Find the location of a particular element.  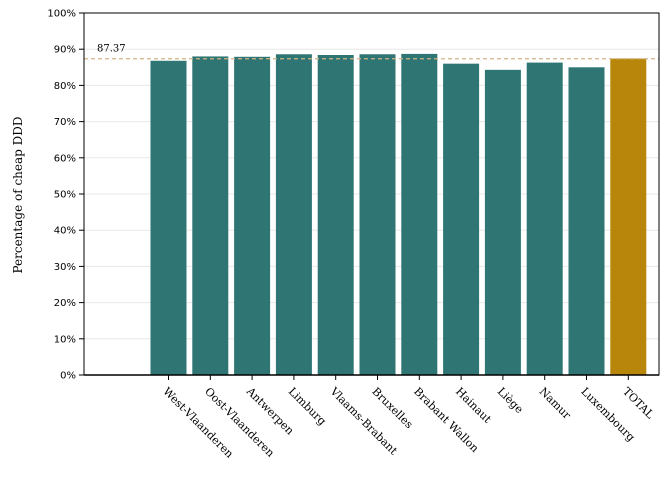

y-axis-ticks: 0% 10% 20% 30% 40% 50% 60% 70% 80% 90% 100% is located at coordinates (65, 195).